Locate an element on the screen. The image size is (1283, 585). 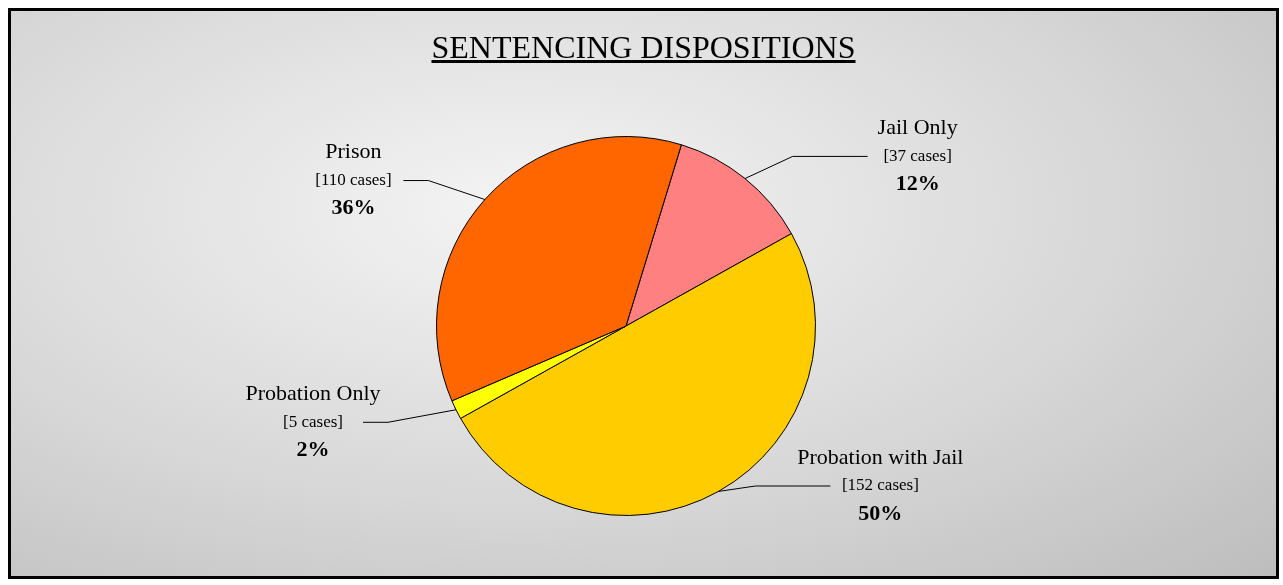
data-label: [37 cases] 12% is located at coordinates (917, 170).